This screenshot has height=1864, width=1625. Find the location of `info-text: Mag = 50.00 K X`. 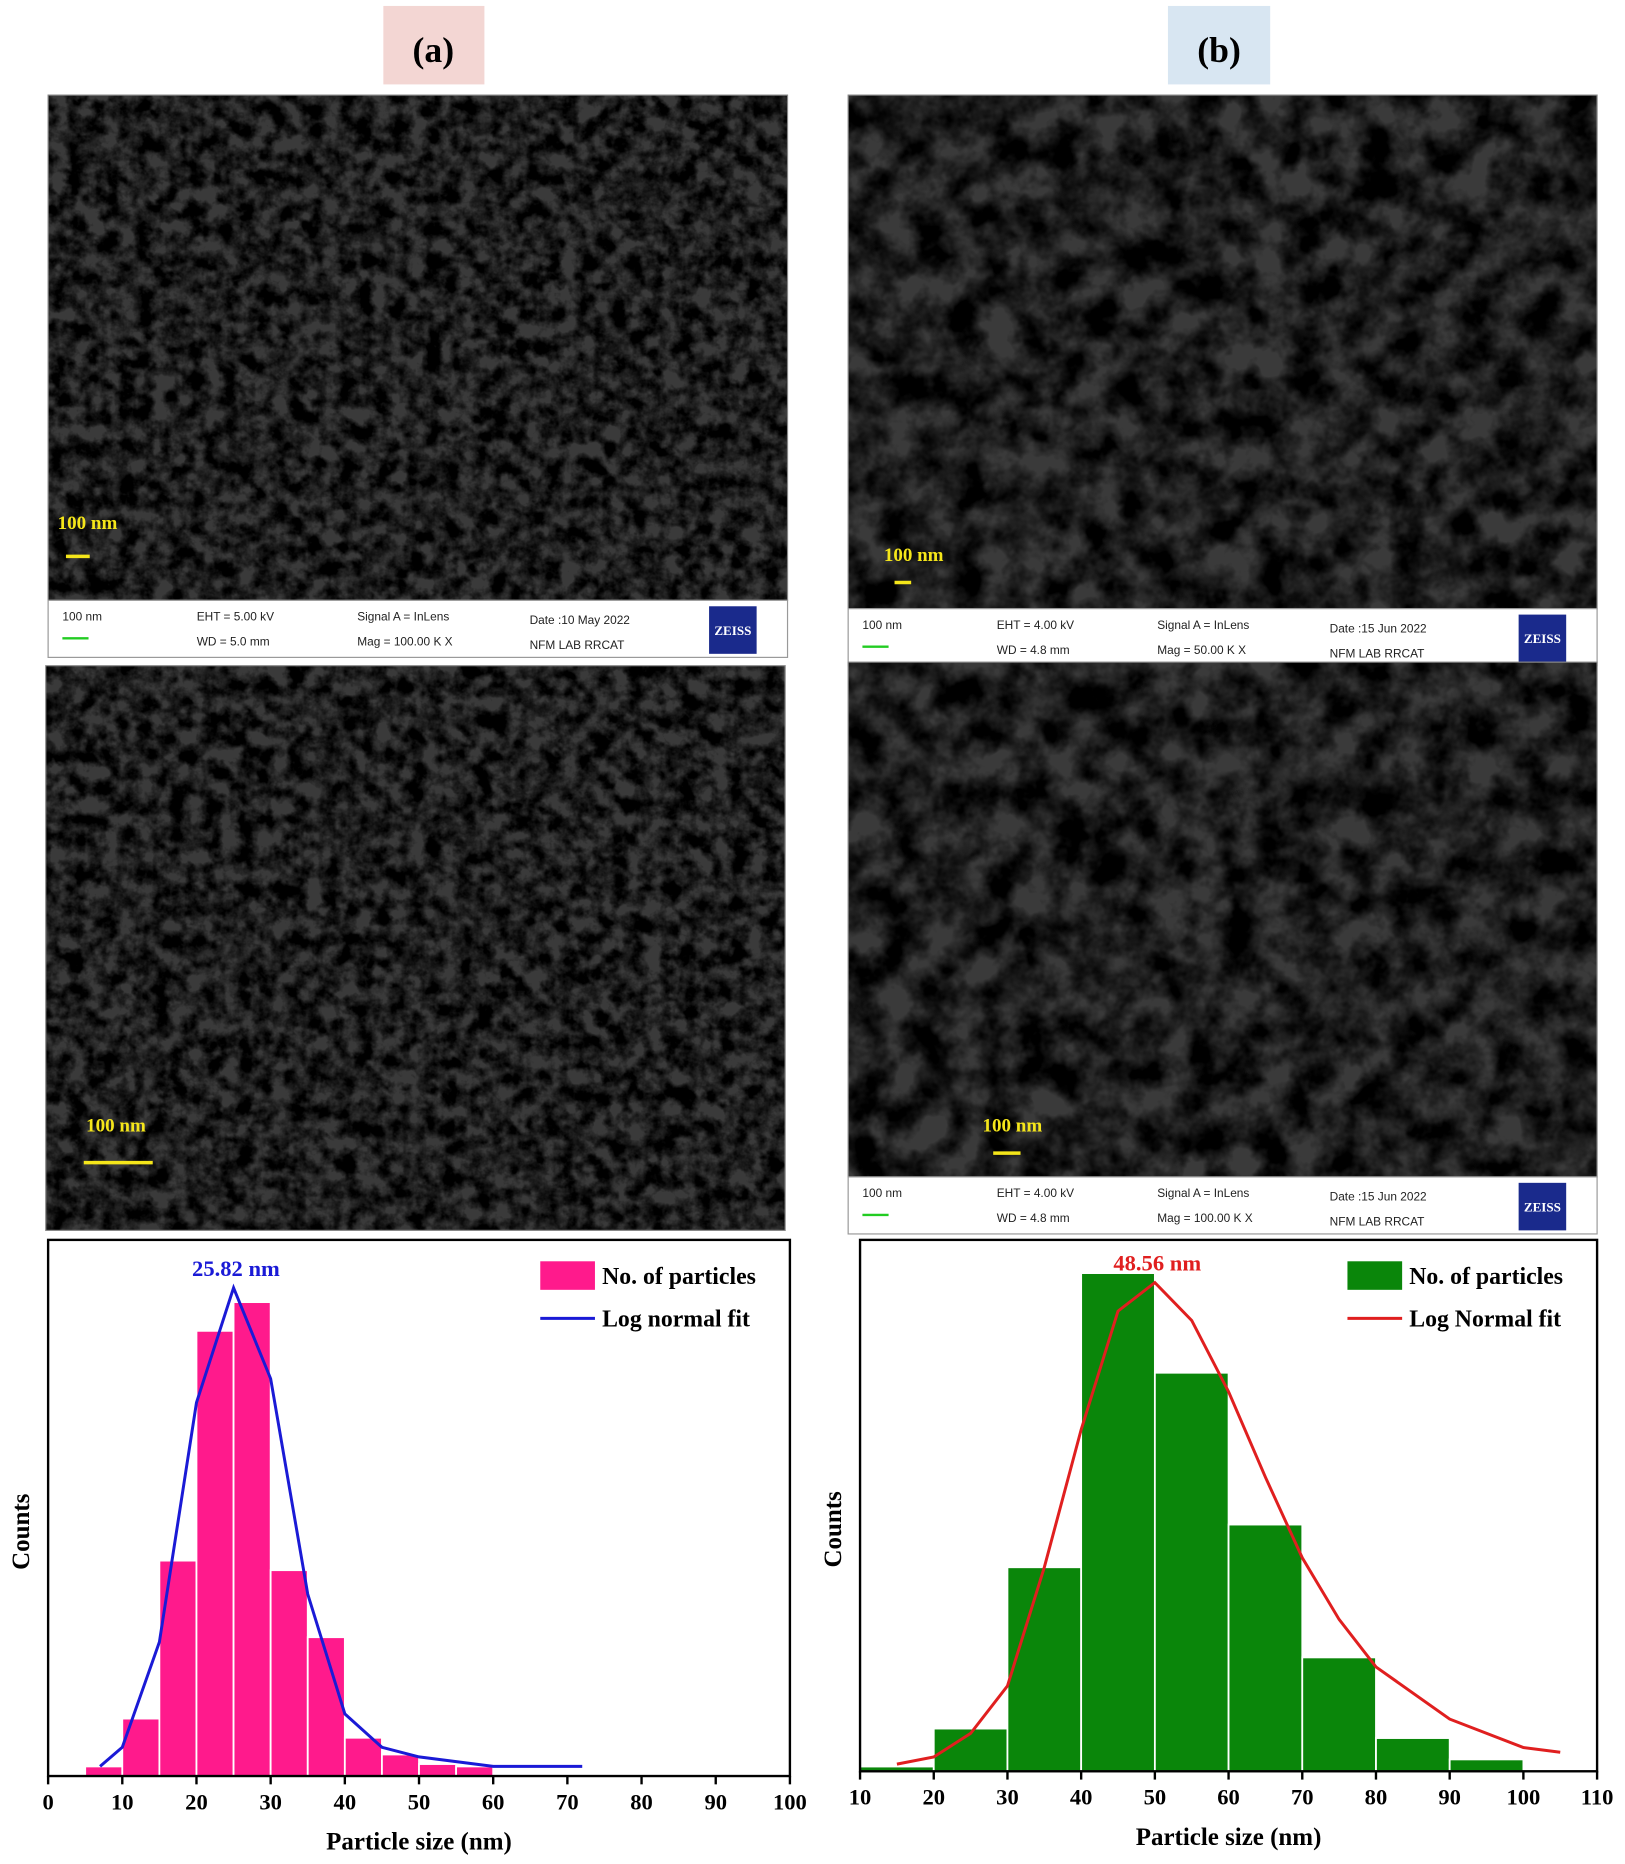

info-text: Mag = 50.00 K X is located at coordinates (1201, 650).